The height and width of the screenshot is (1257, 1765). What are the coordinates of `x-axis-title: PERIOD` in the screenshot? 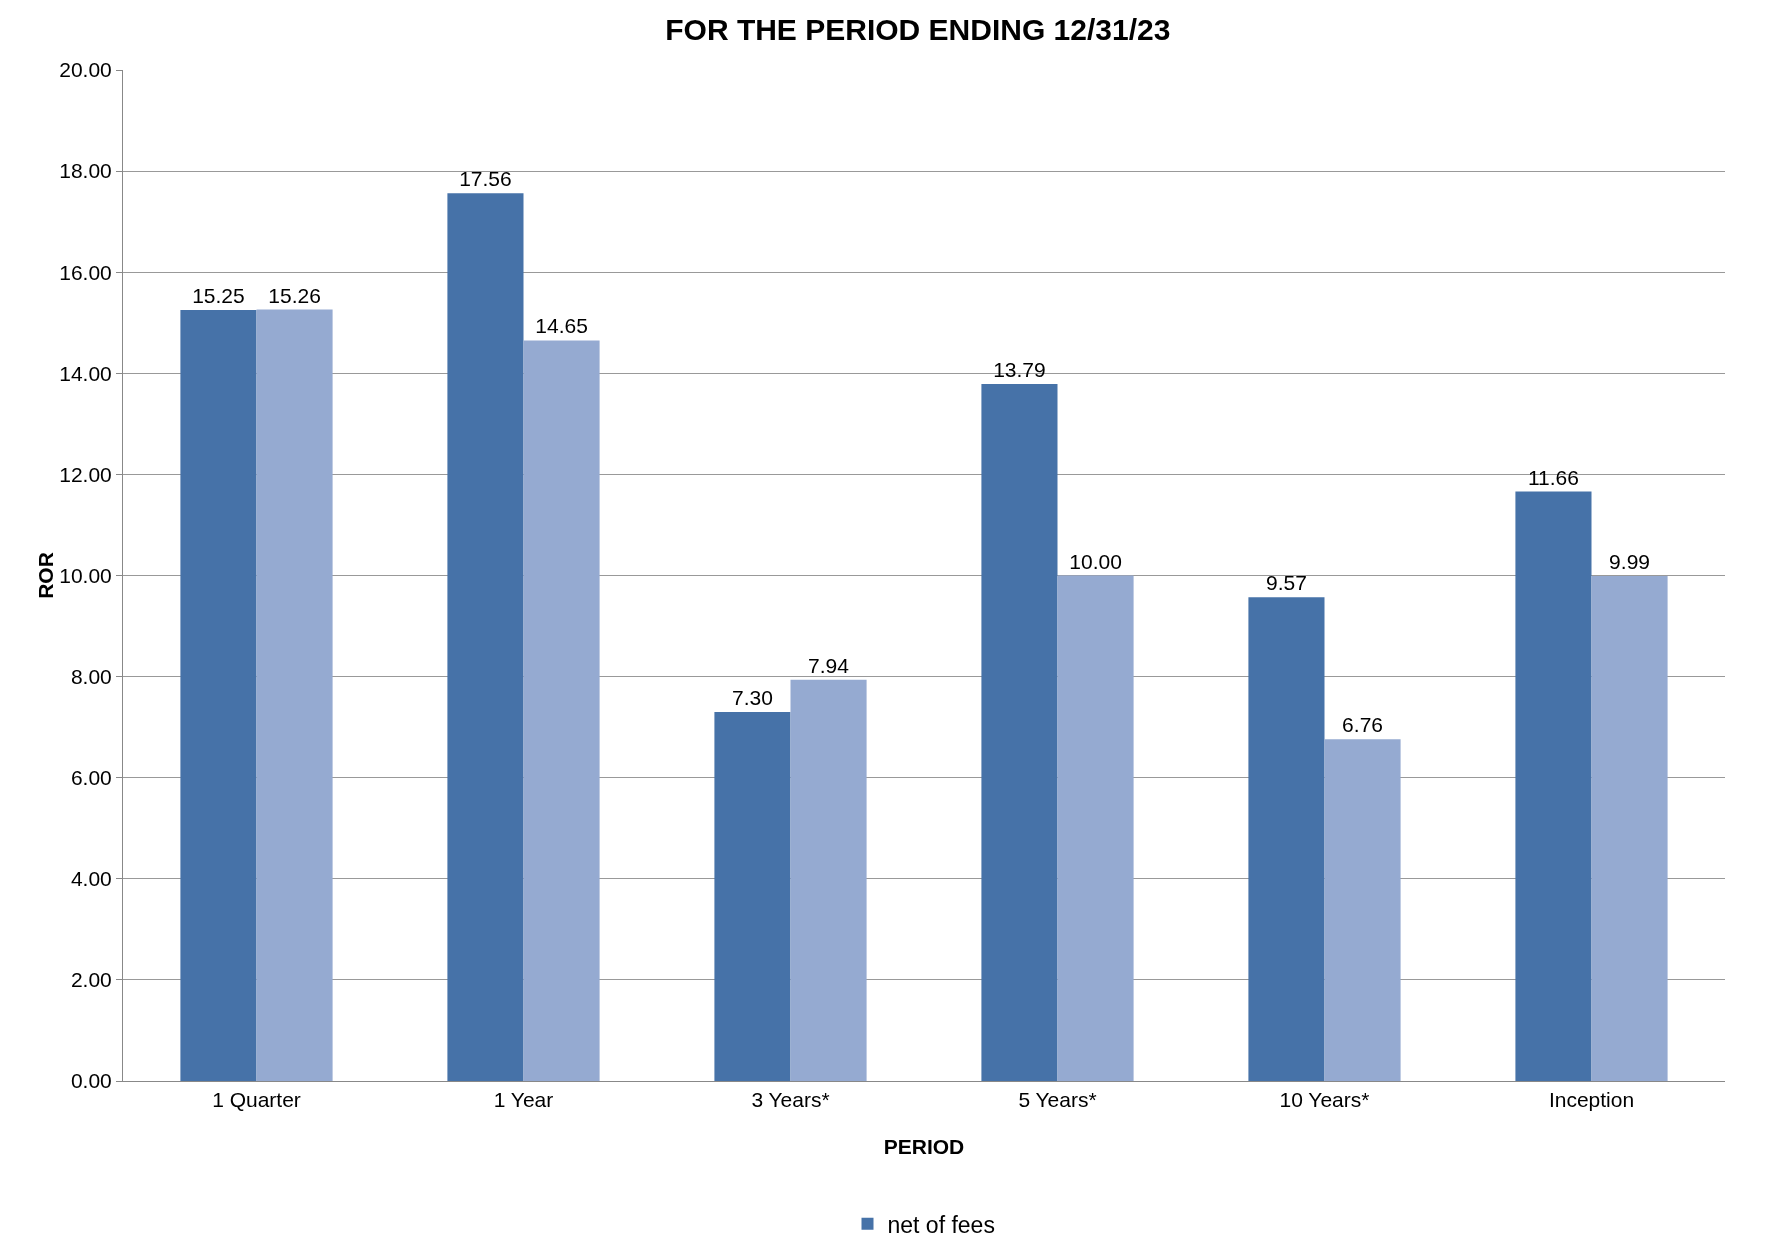 It's located at (924, 1146).